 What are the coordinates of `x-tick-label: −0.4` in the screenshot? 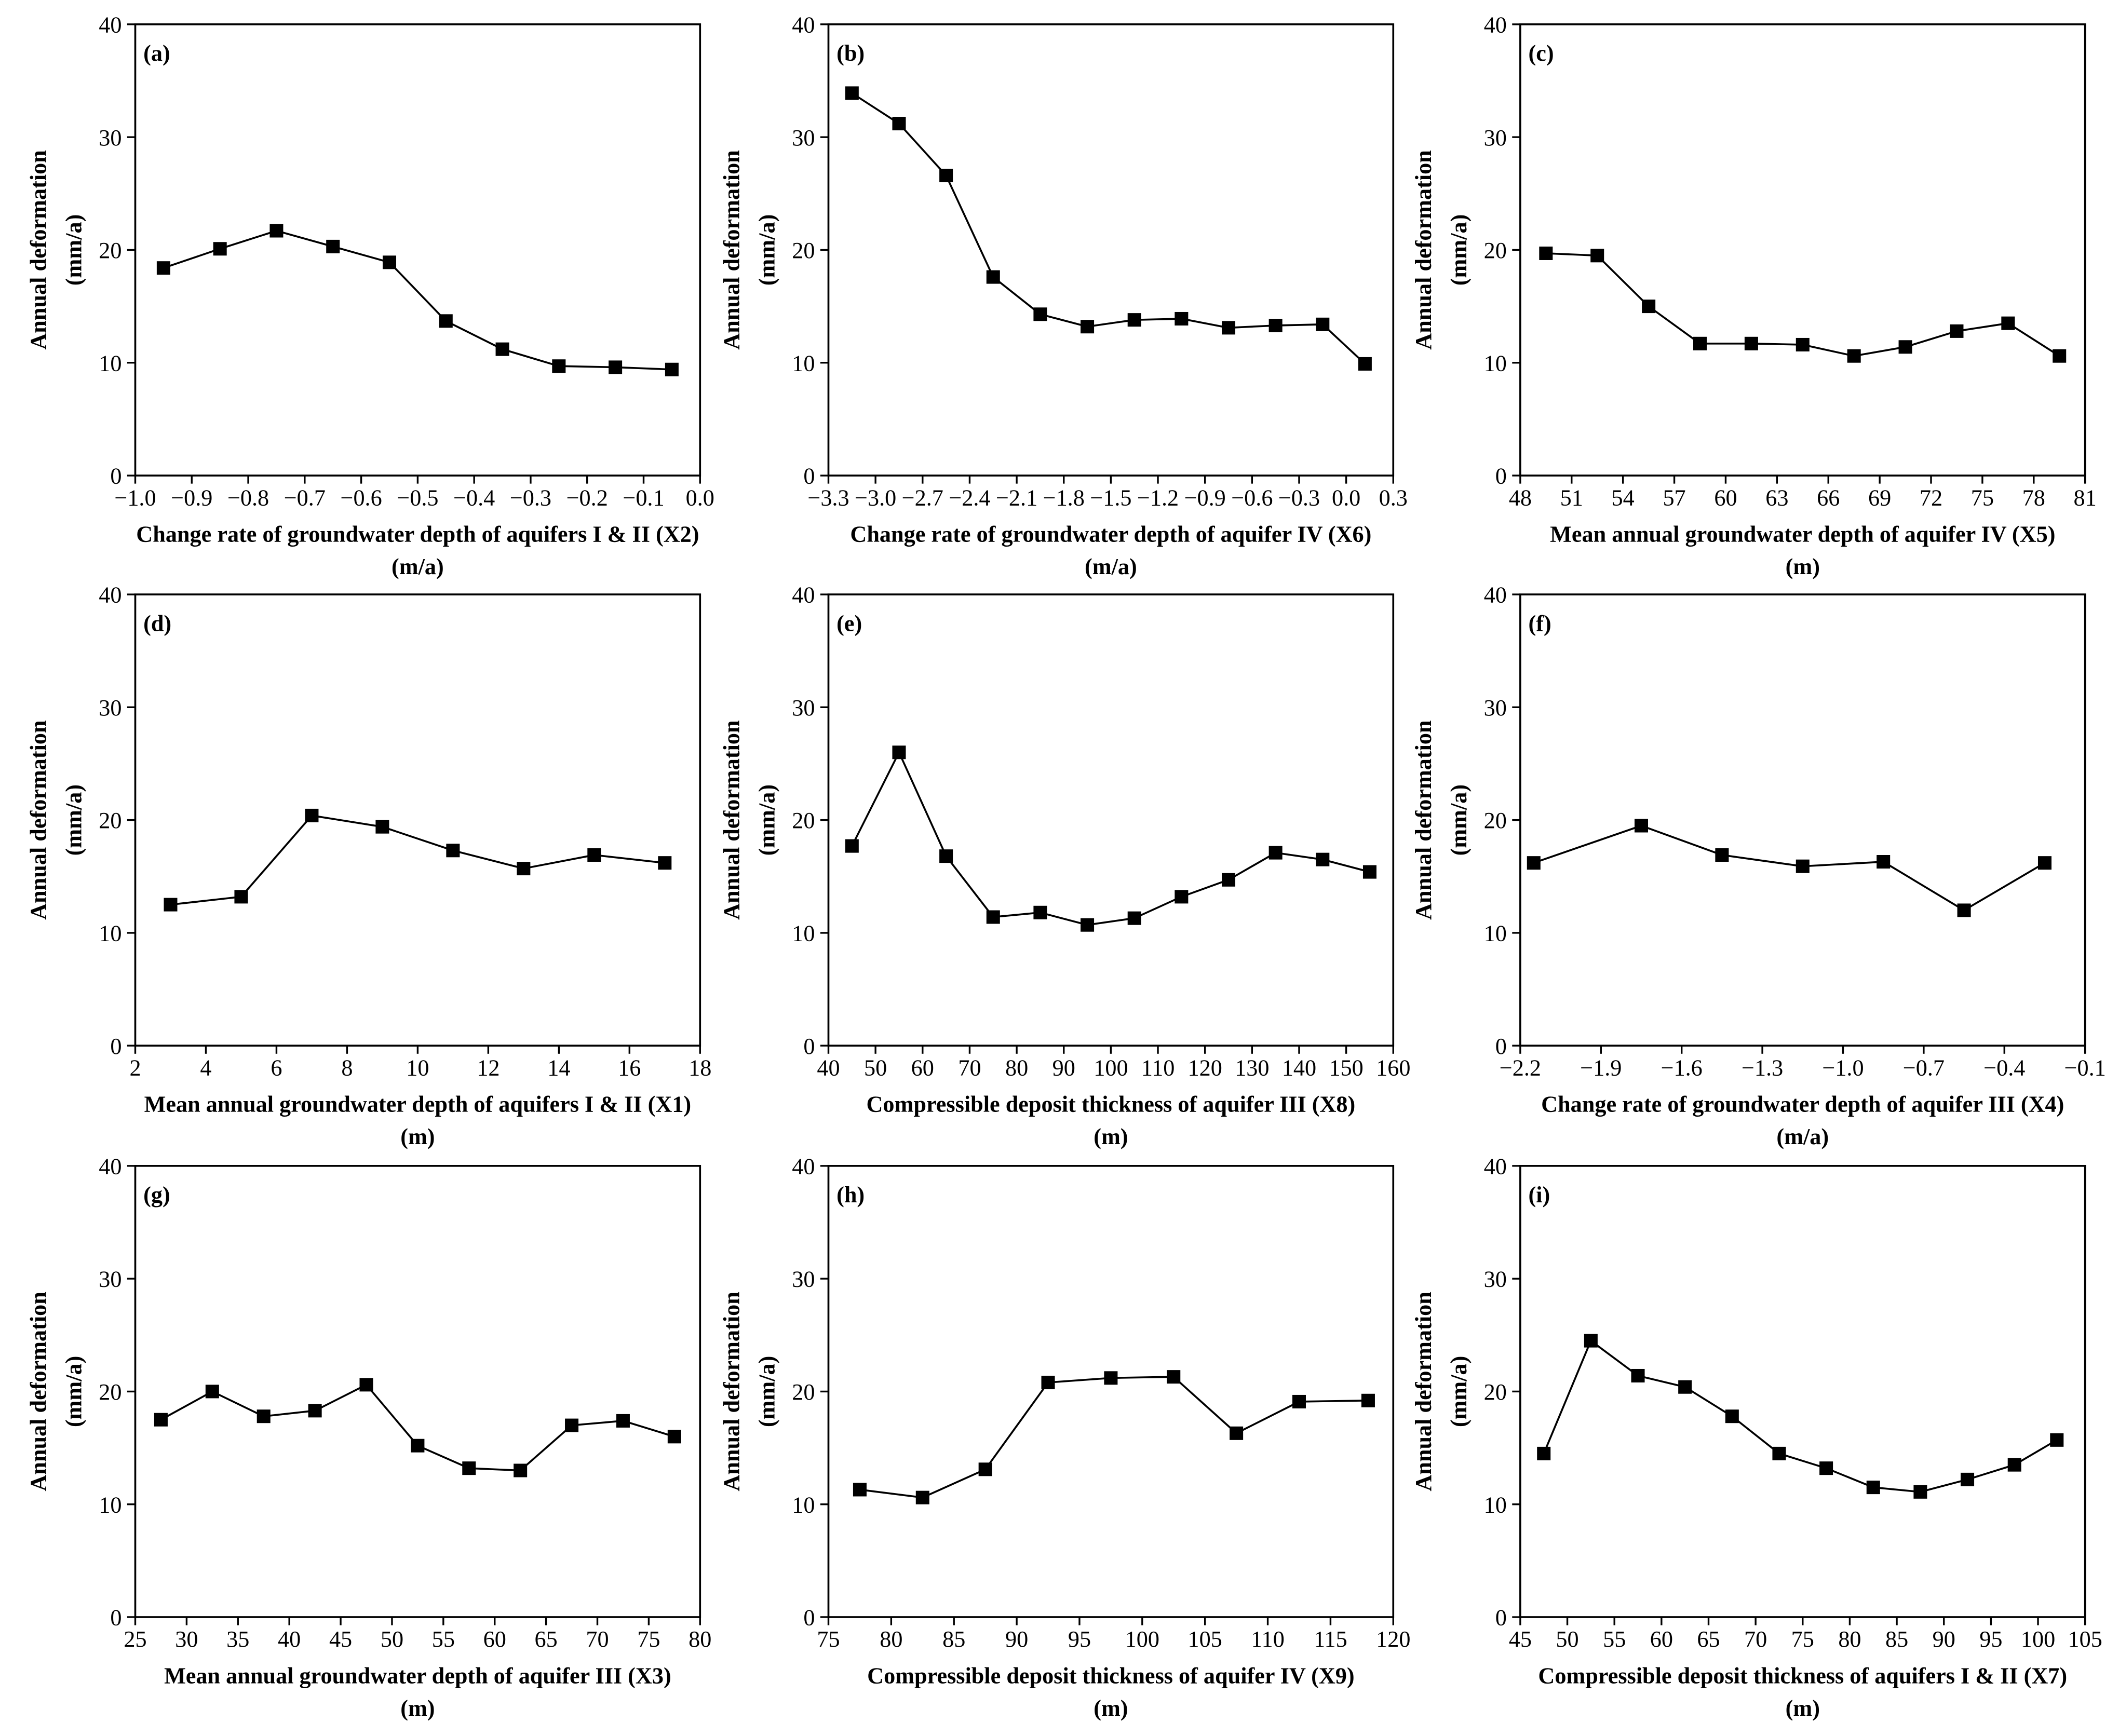 It's located at (474, 497).